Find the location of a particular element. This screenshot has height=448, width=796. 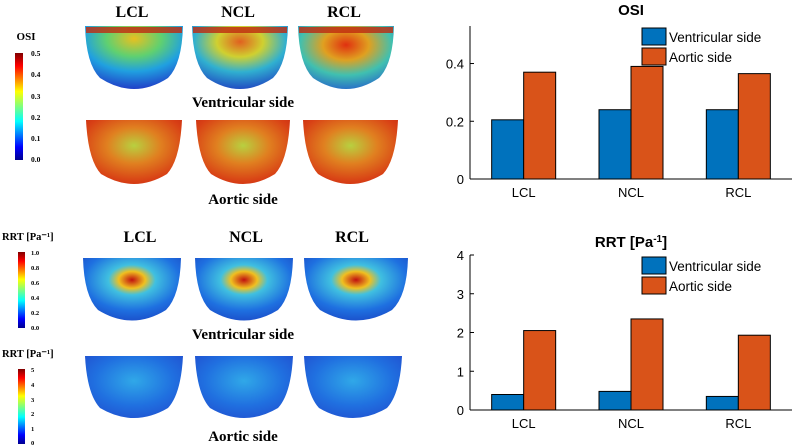

rrt-ventricular-colorbar-gradient is located at coordinates (21, 290).